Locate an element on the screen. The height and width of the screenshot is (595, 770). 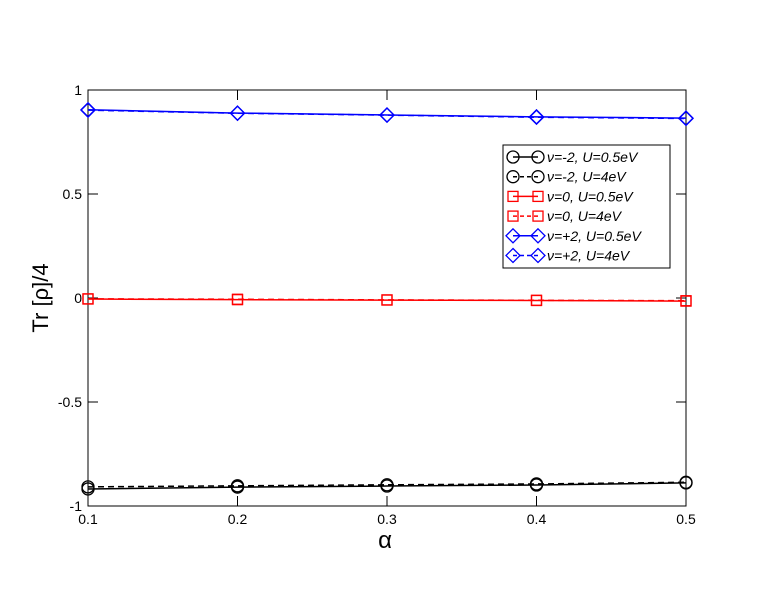
legend-label: ν=0, U=0.5eV is located at coordinates (590, 196).